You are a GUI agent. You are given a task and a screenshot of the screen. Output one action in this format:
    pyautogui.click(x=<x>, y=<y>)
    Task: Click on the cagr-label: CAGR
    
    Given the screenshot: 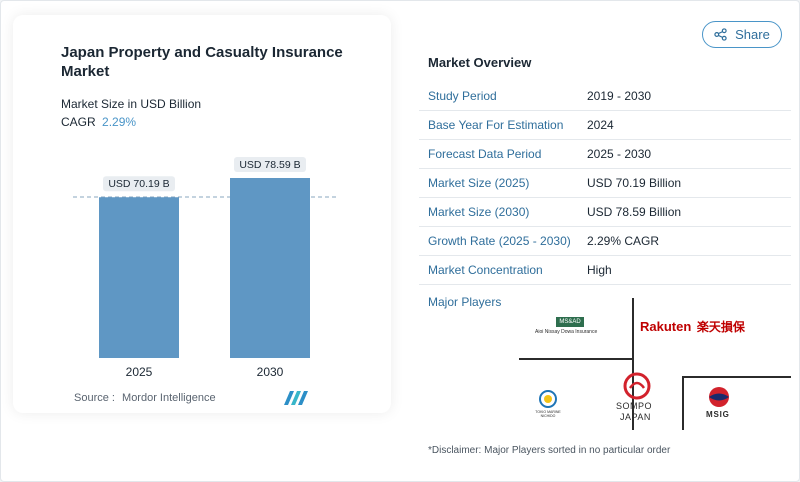 What is the action you would take?
    pyautogui.click(x=78, y=122)
    